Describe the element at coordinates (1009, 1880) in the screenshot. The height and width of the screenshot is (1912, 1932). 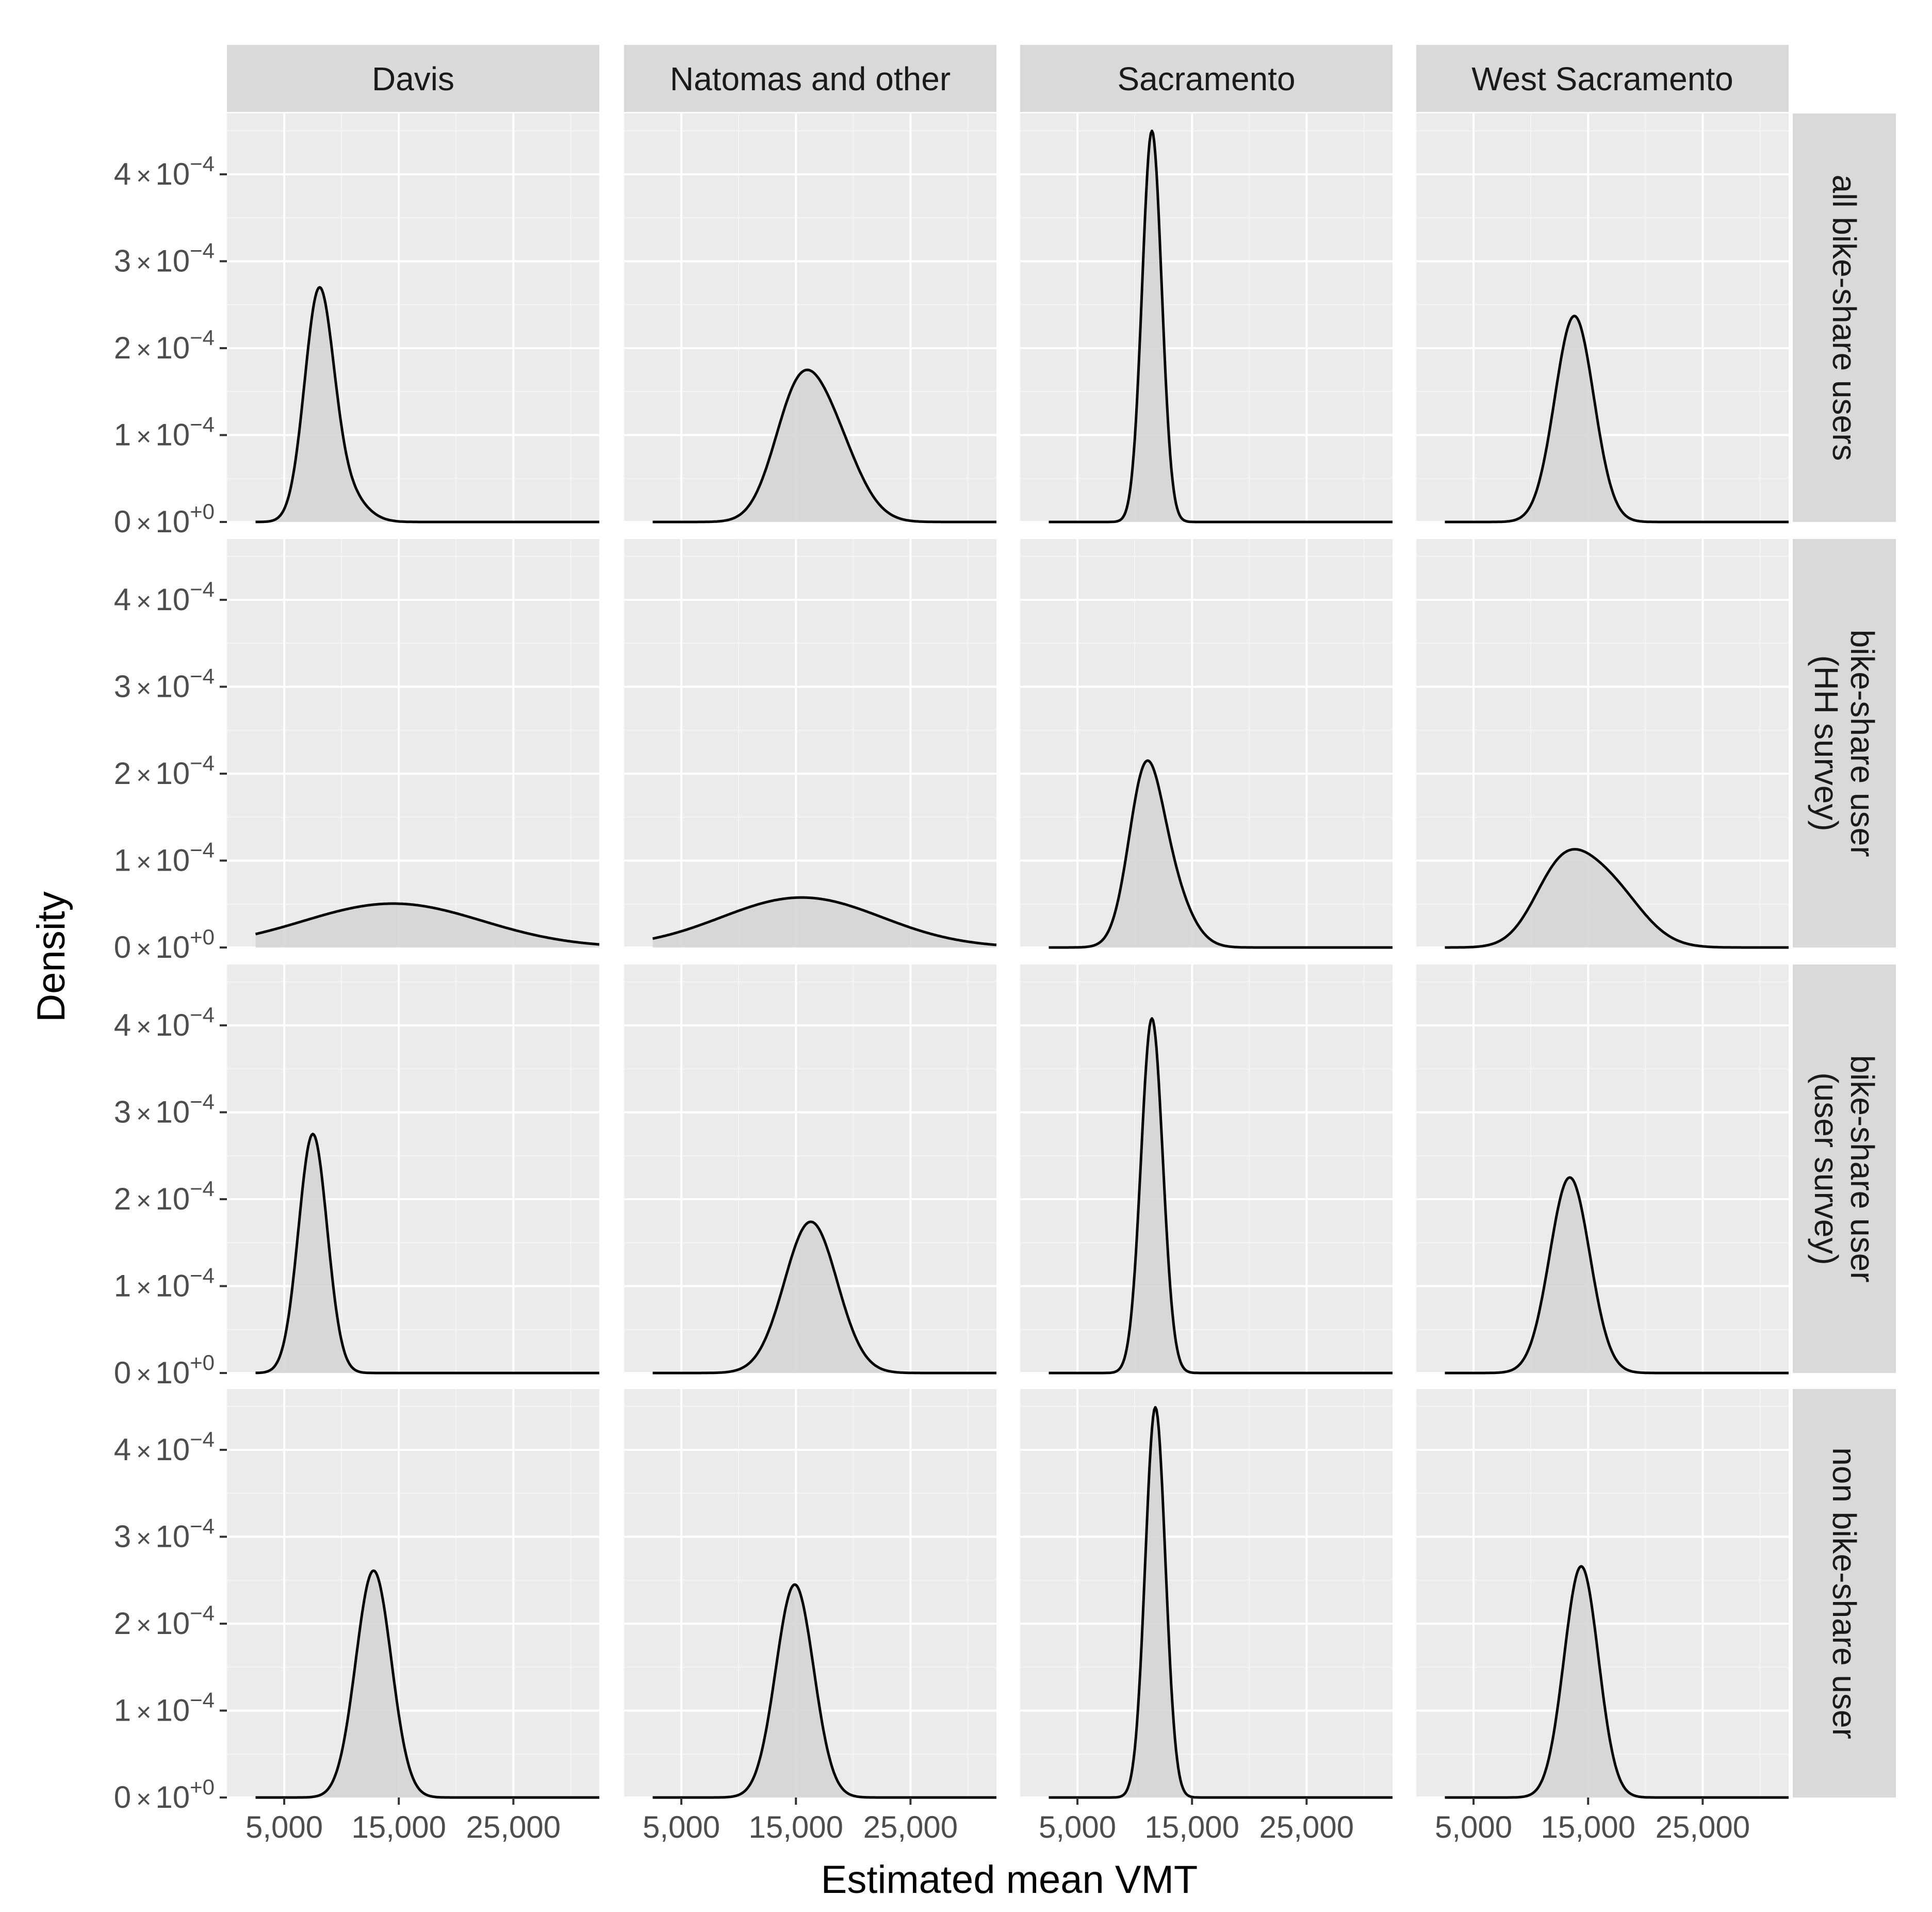
I see `x-axis-title: Estimated mean VMT` at that location.